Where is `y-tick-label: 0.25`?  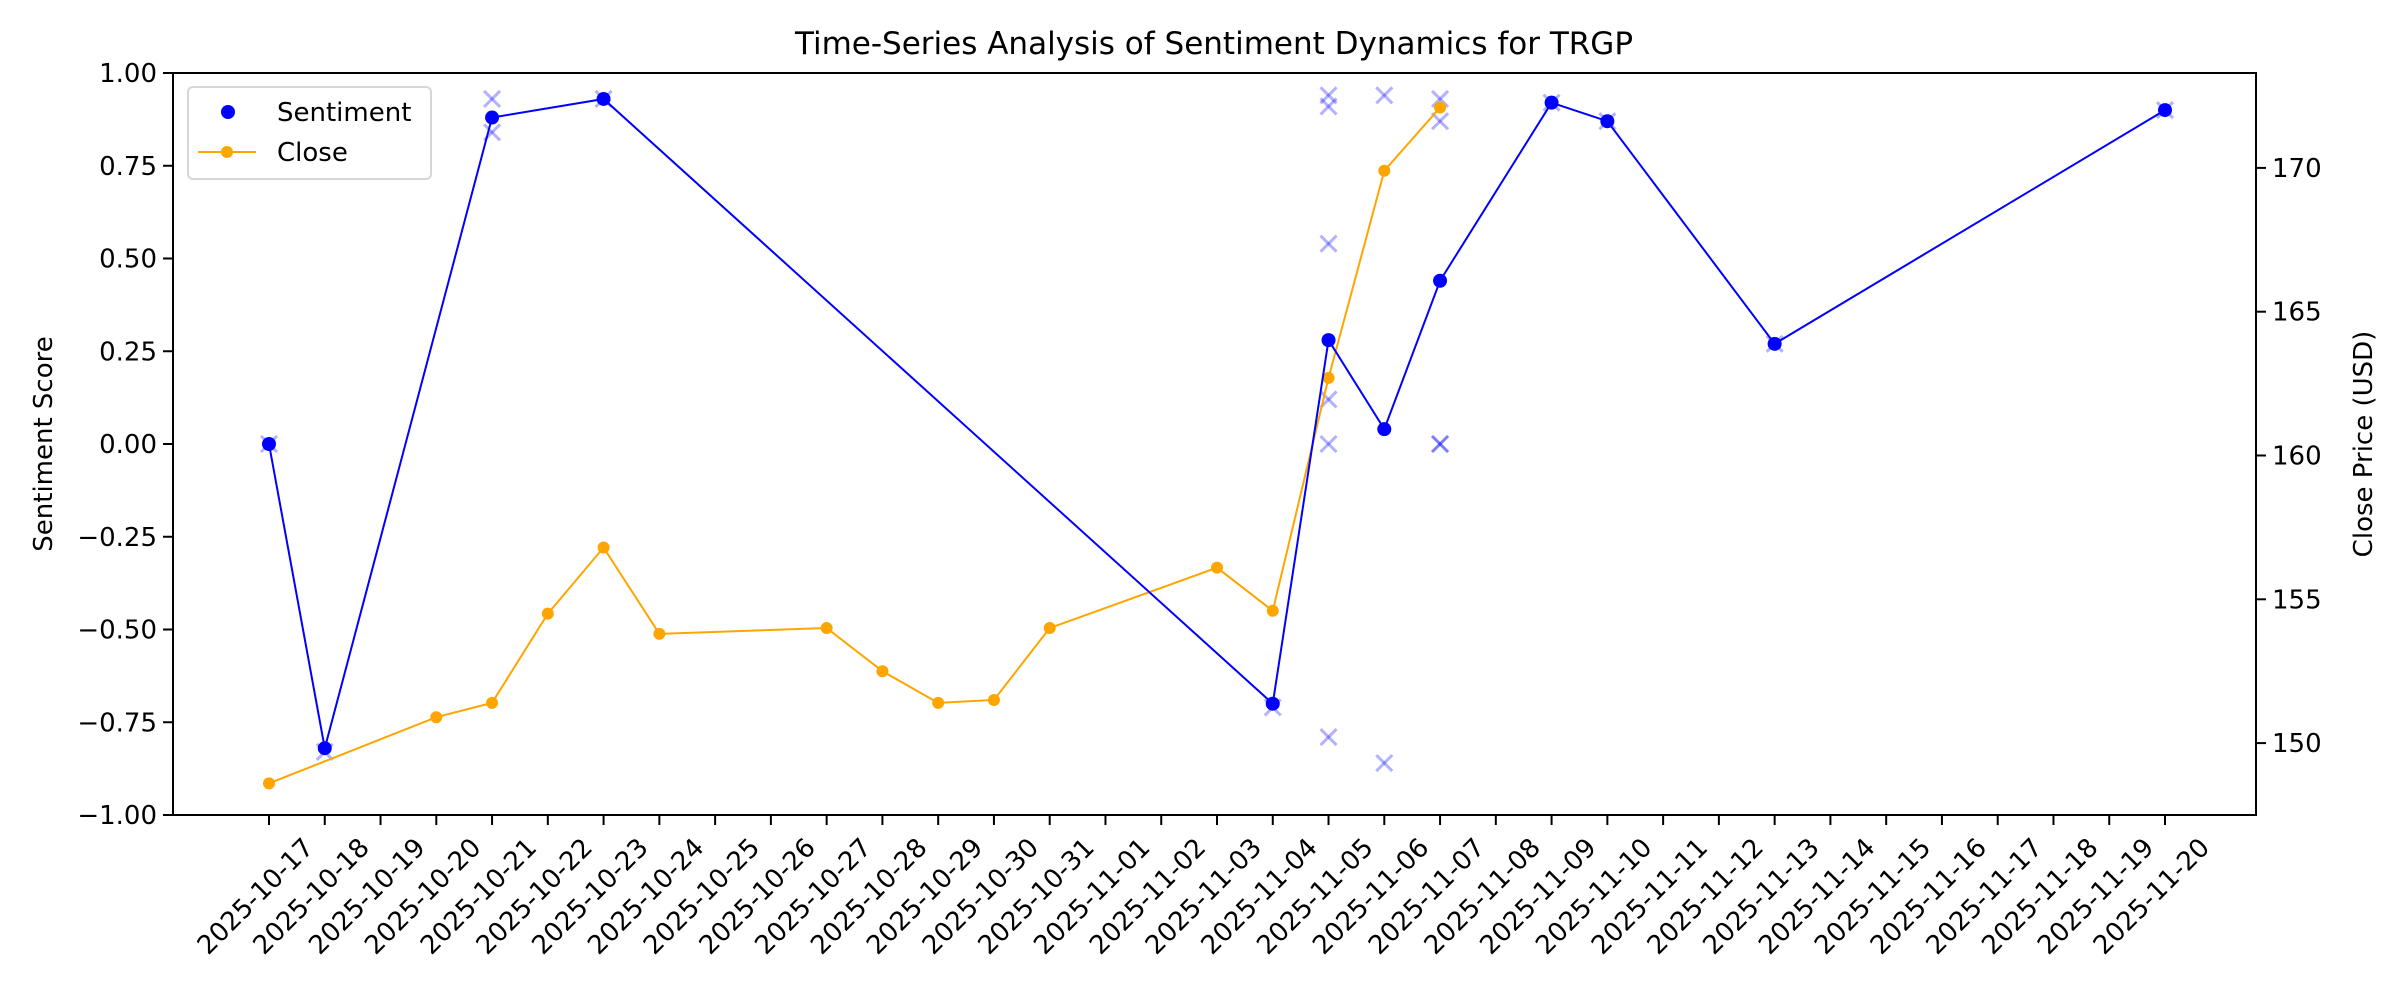
y-tick-label: 0.25 is located at coordinates (128, 352).